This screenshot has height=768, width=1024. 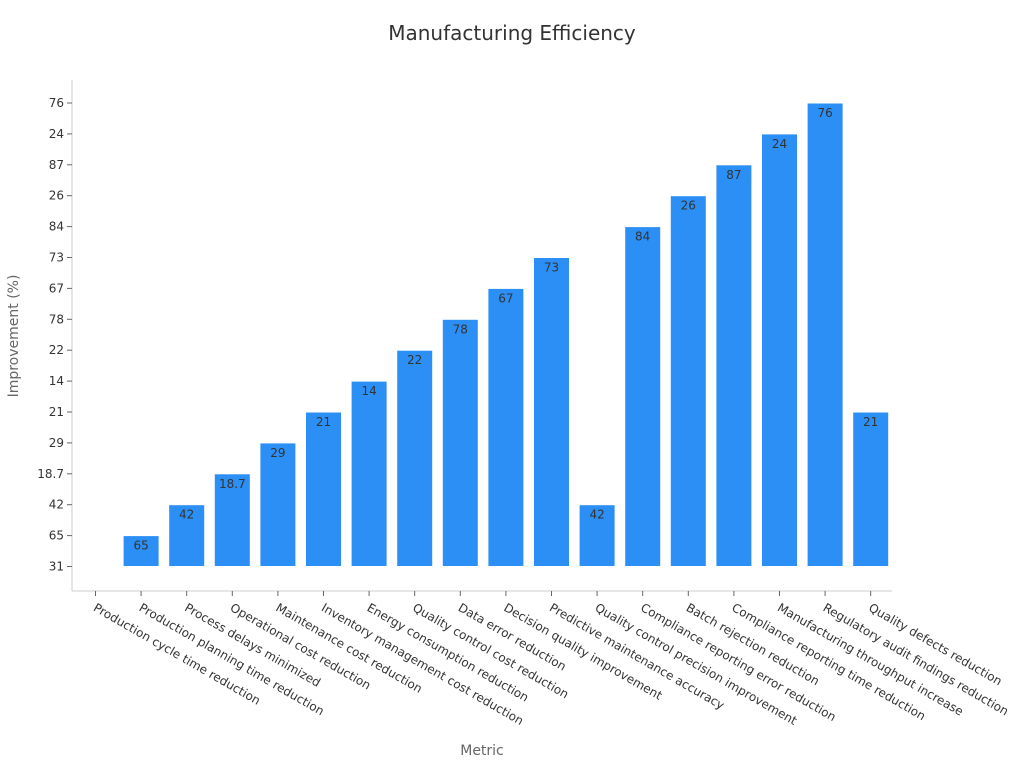 What do you see at coordinates (551, 268) in the screenshot?
I see `bar-value-label: 73` at bounding box center [551, 268].